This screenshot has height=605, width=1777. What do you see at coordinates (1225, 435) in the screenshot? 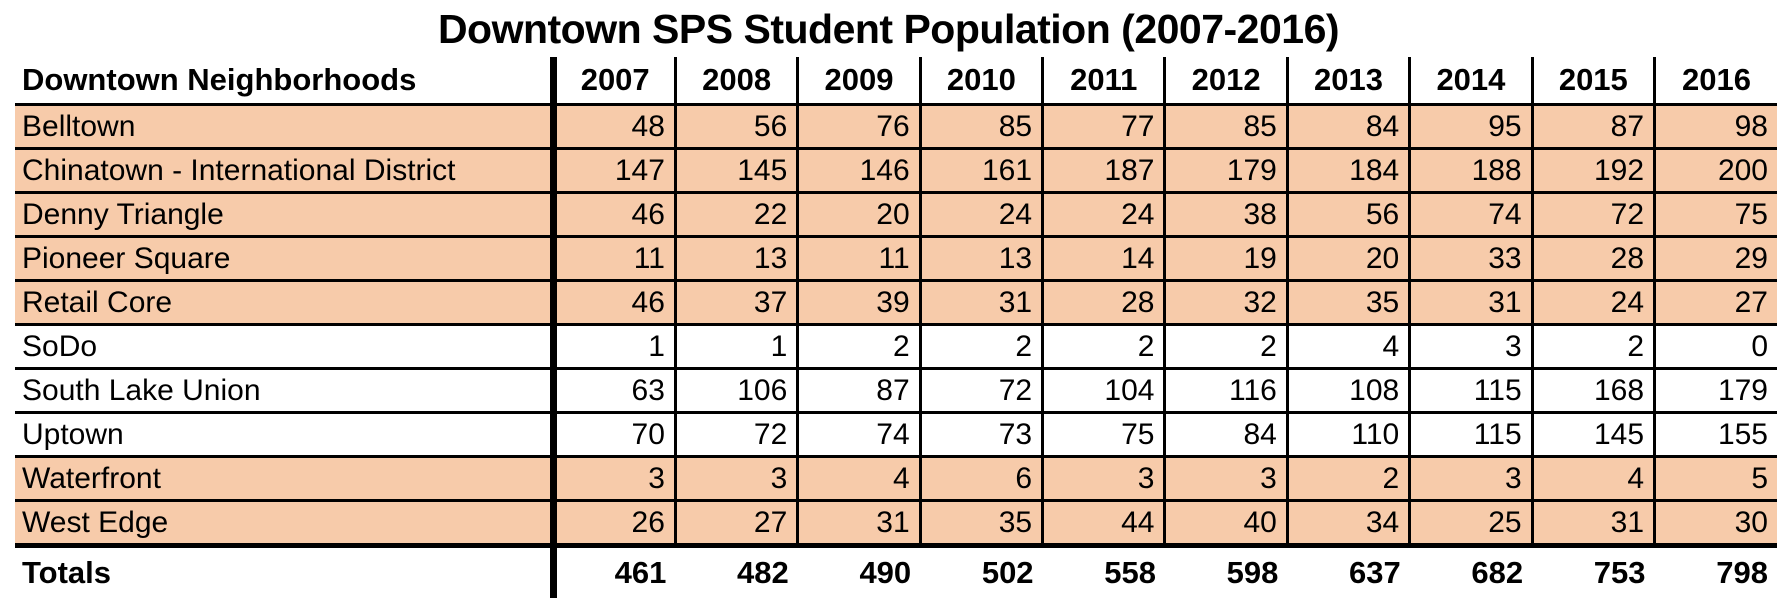
I see `cell-value: 84` at bounding box center [1225, 435].